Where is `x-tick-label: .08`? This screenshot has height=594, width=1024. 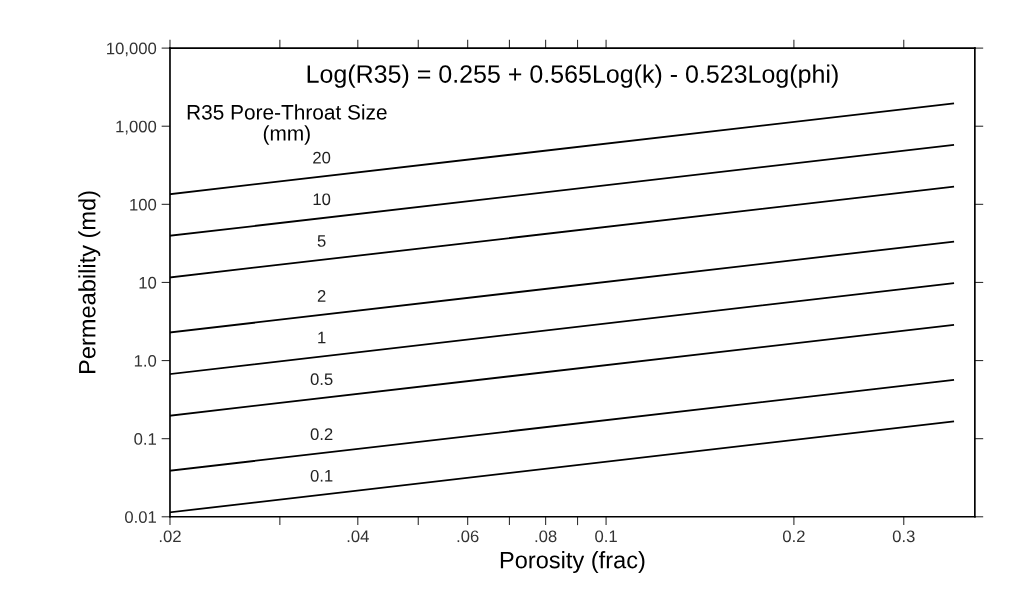
x-tick-label: .08 is located at coordinates (546, 536).